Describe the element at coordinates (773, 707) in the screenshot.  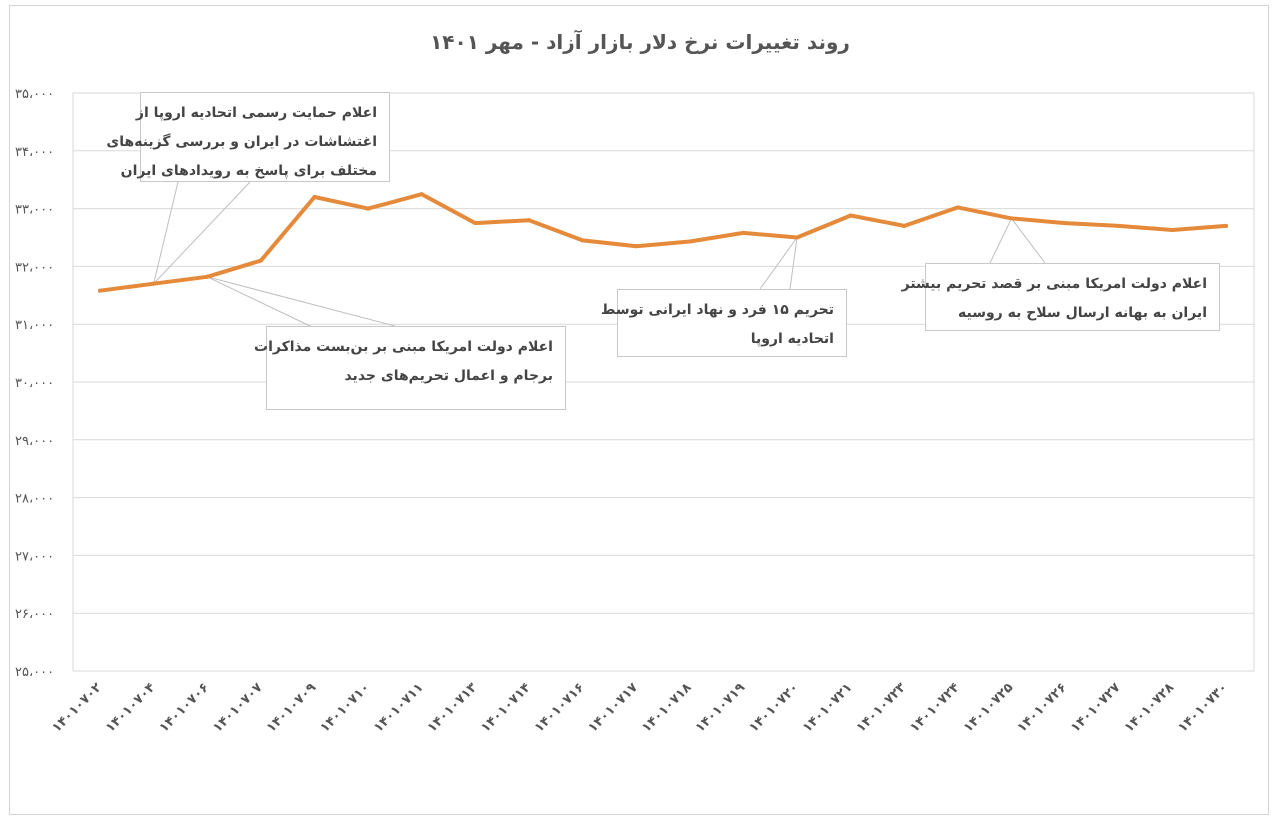
I see `x-tick-label: ۱۴۰۱۰۷۲۰` at that location.